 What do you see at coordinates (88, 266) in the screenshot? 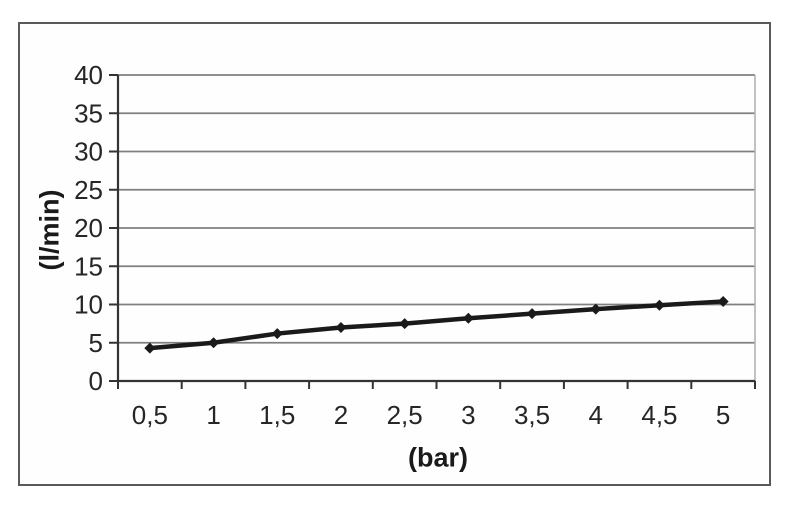
I see `svg-text: 15` at bounding box center [88, 266].